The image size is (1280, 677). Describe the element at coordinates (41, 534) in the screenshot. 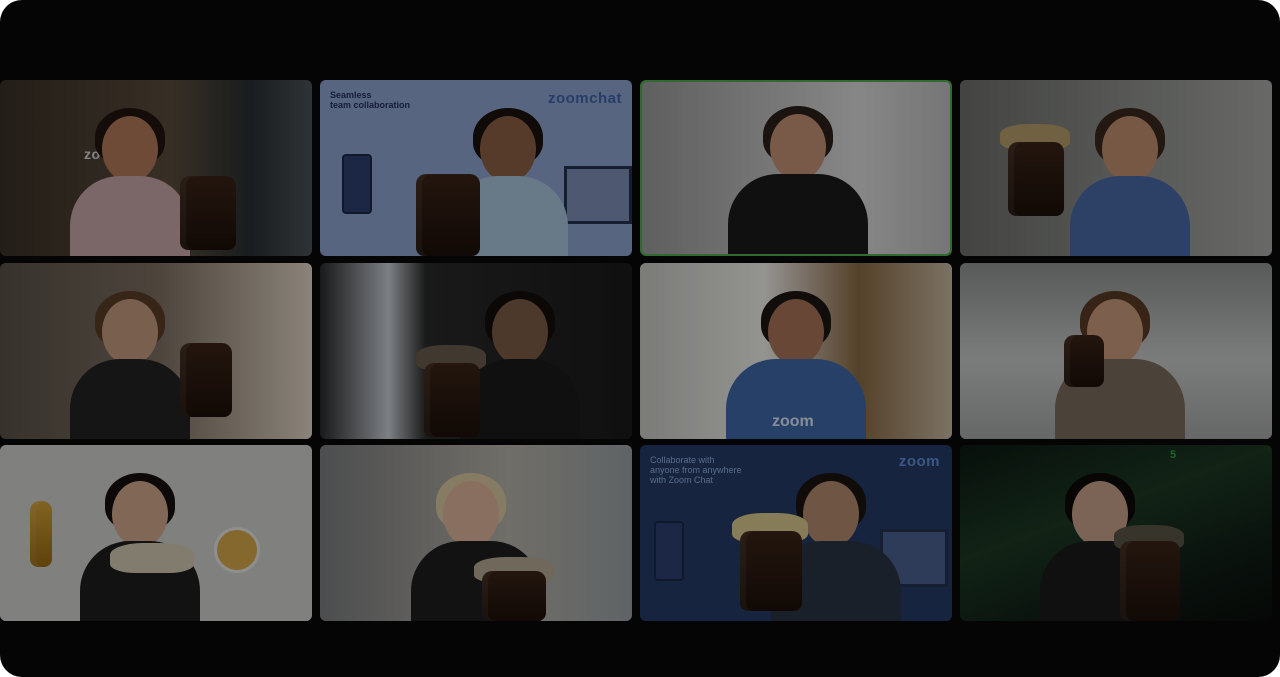

I see `syrup-bottle` at that location.